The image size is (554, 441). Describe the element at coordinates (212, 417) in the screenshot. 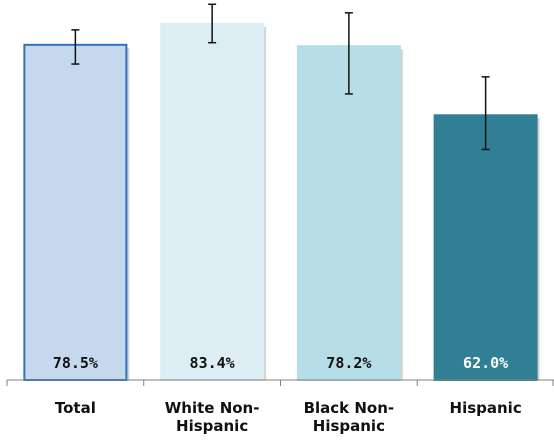

I see `category-label: White Non-Hispanic` at that location.